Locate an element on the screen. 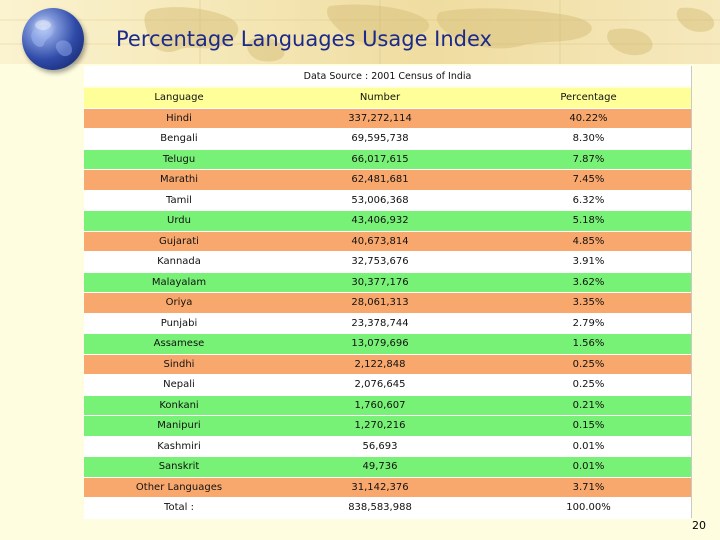  language-cell: Urdu is located at coordinates (179, 221).